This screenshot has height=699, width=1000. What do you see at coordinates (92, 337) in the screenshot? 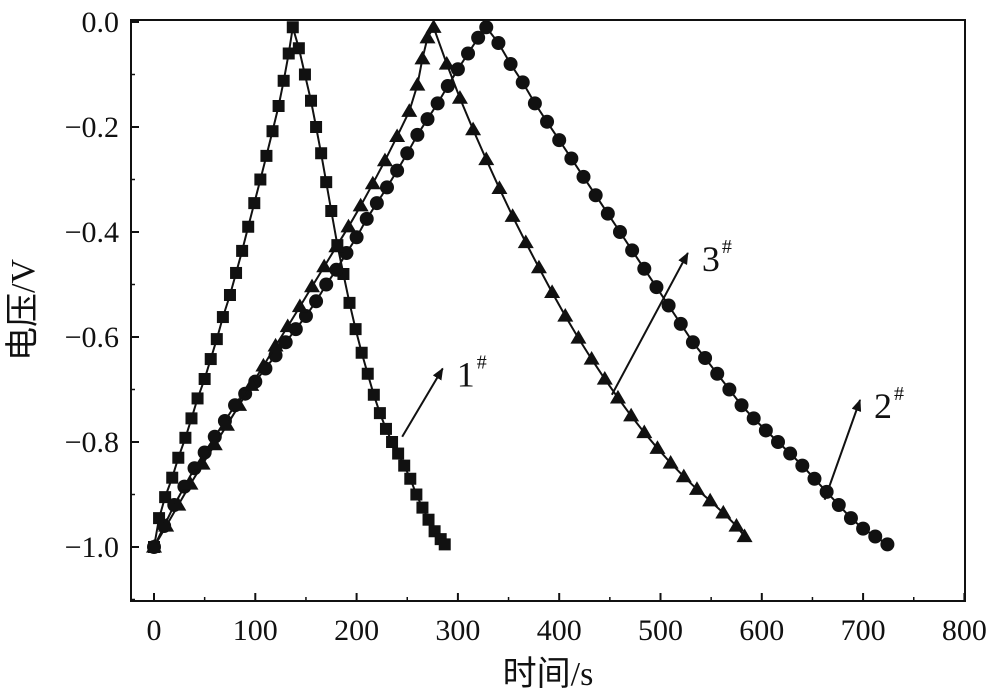
I see `y-tick-label: −0.6` at bounding box center [92, 337].